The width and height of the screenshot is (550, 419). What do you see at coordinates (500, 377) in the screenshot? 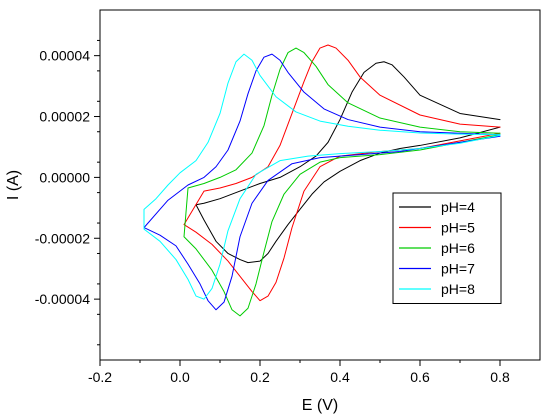
I see `x-tick-label: 0.8` at bounding box center [500, 377].